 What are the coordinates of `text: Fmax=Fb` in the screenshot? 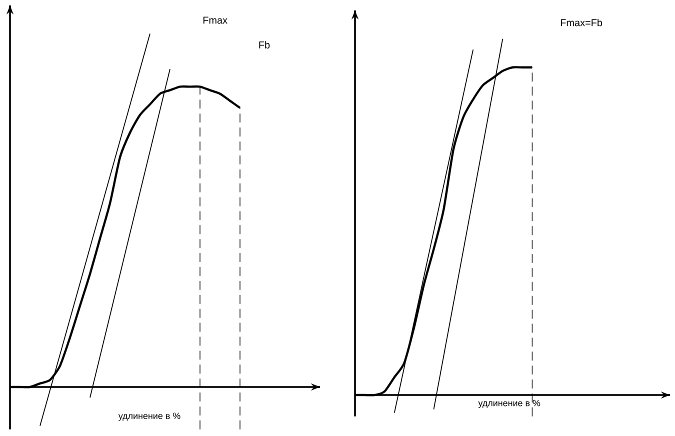 It's located at (581, 22).